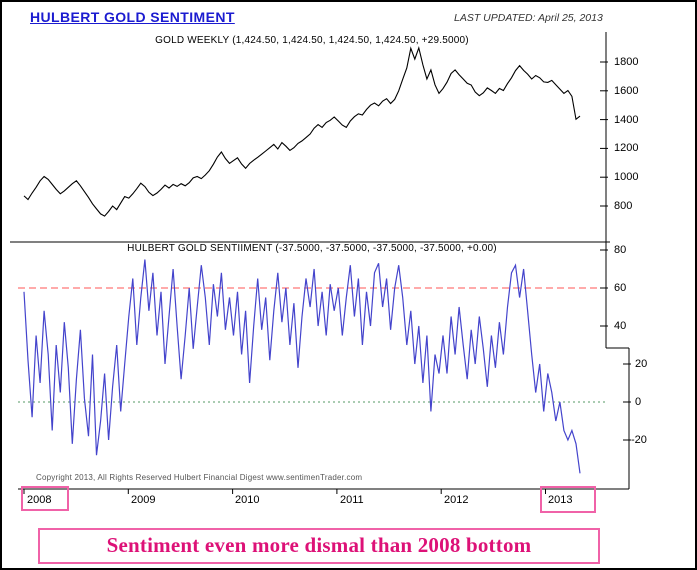 The image size is (697, 570). I want to click on sentiment-ytick-label: -20, so click(639, 440).